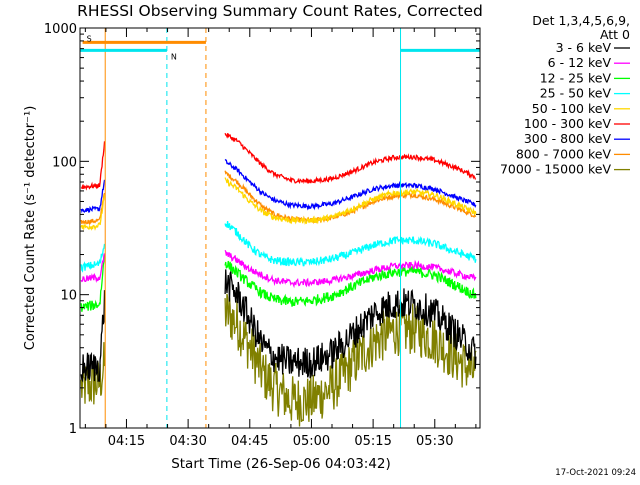 This screenshot has height=485, width=640. I want to click on x-tick-label: 05:00, so click(311, 441).